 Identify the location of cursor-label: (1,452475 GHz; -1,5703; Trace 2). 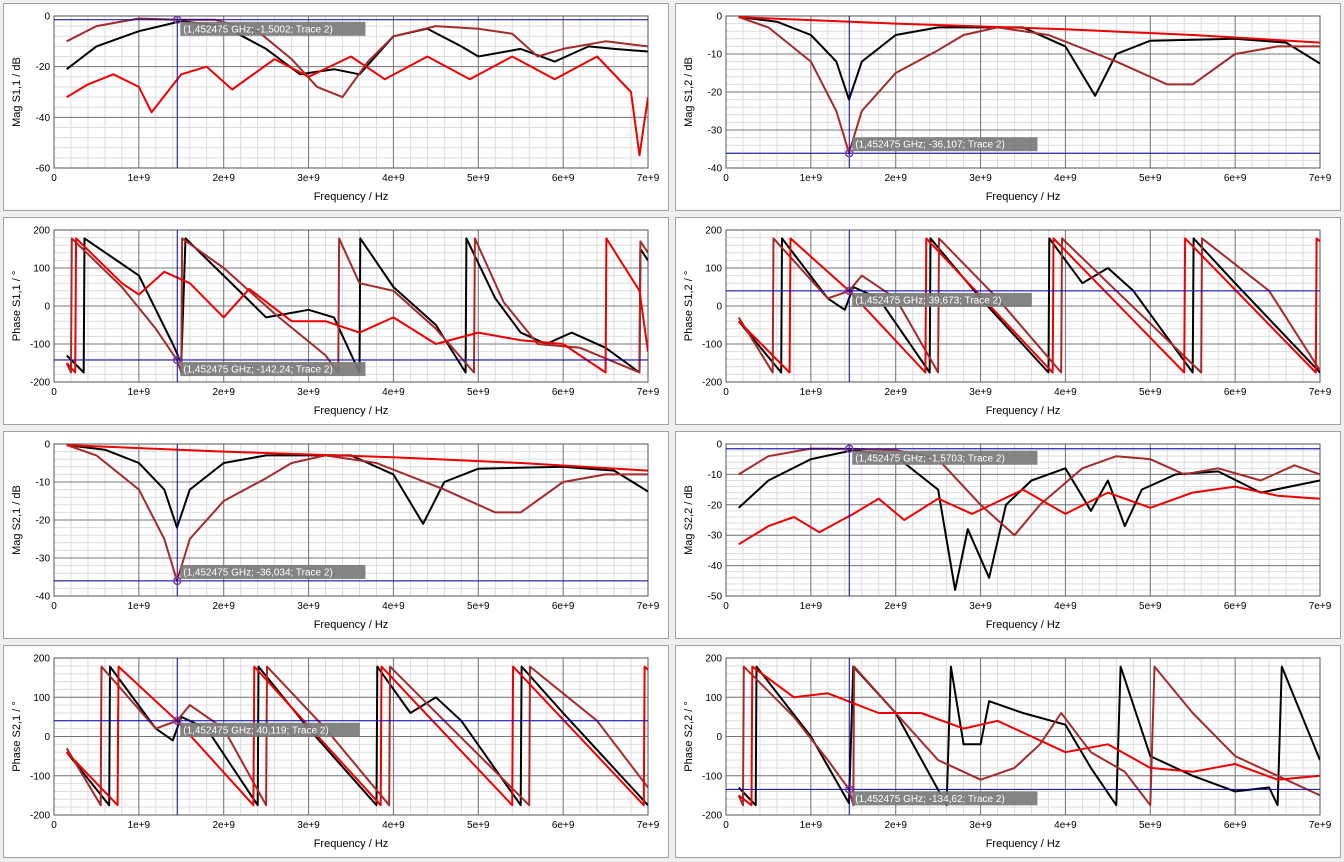
(930, 458).